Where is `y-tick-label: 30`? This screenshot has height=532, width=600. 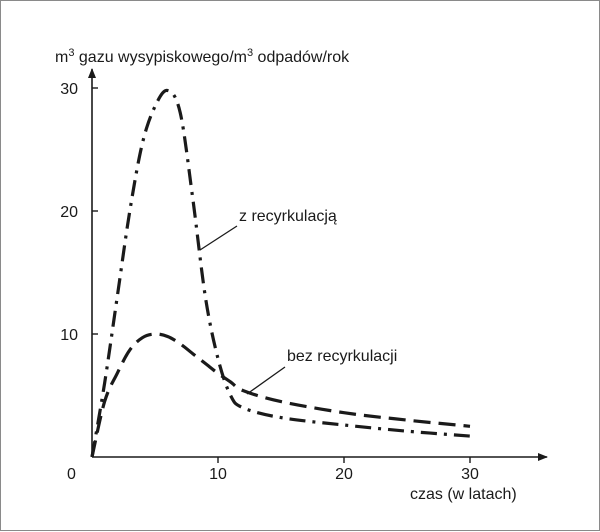
y-tick-label: 30 is located at coordinates (69, 89).